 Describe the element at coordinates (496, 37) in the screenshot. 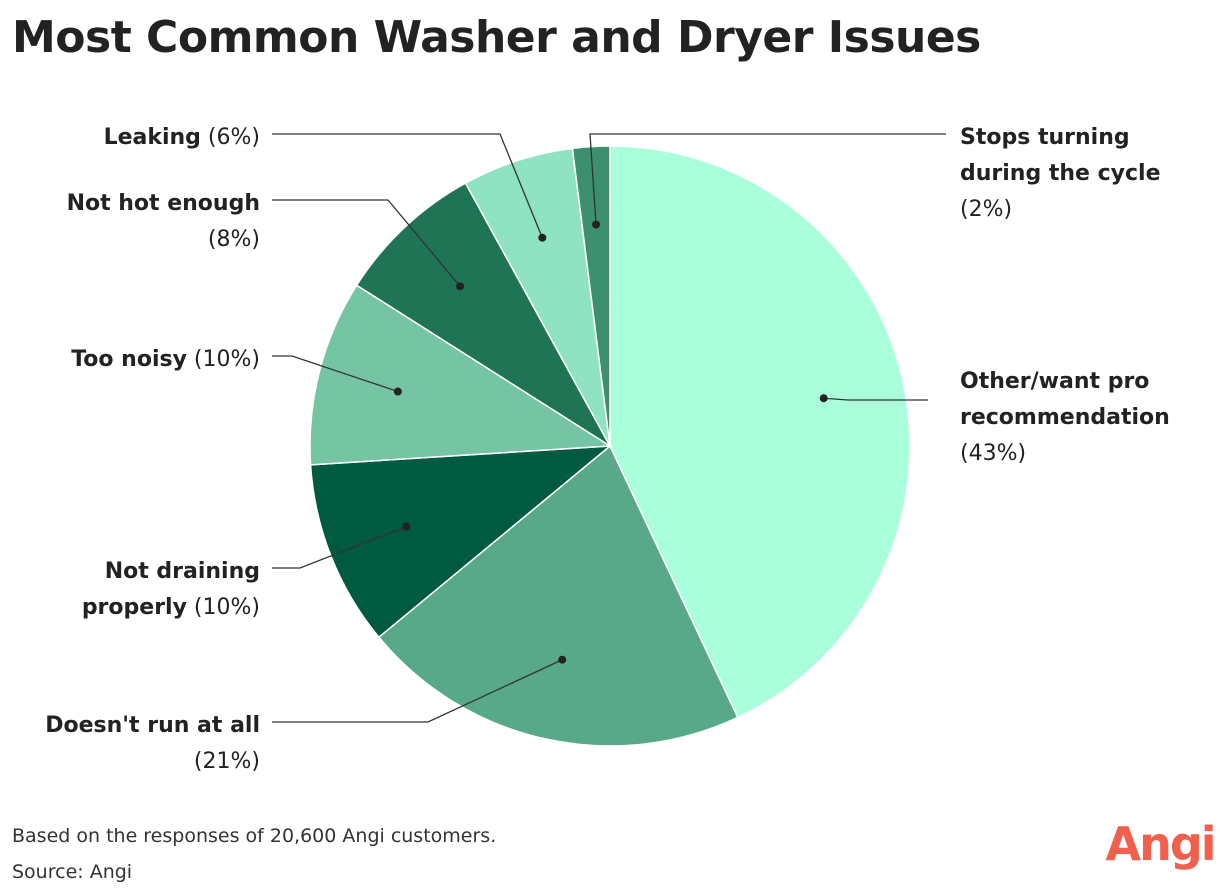

I see `chart-title: Most Common Washer and Dryer Issues` at that location.